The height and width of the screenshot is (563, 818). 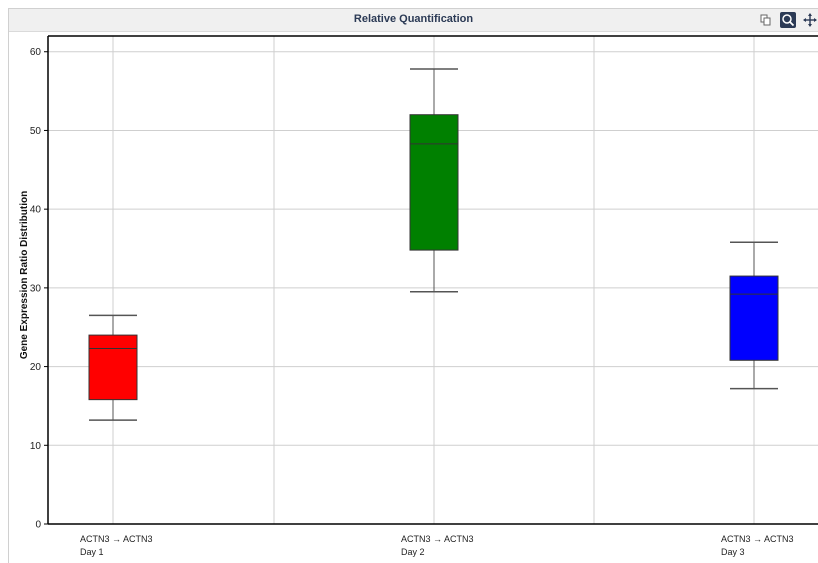 I want to click on y-tick-label: 0, so click(x=38, y=525).